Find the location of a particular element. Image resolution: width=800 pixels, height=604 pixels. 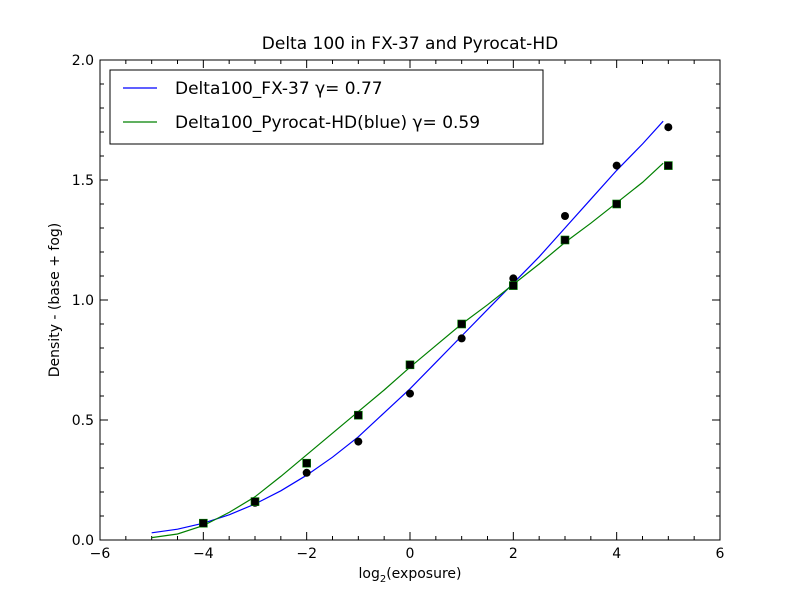

legend-label-fx37-main: Delta100_FX-37 is located at coordinates (245, 89).